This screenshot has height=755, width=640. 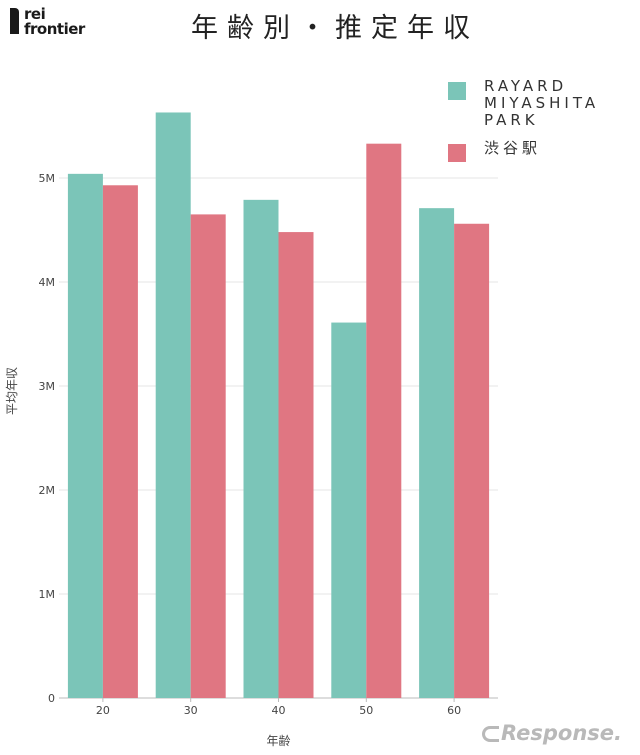 I want to click on watermark: Response., so click(x=552, y=733).